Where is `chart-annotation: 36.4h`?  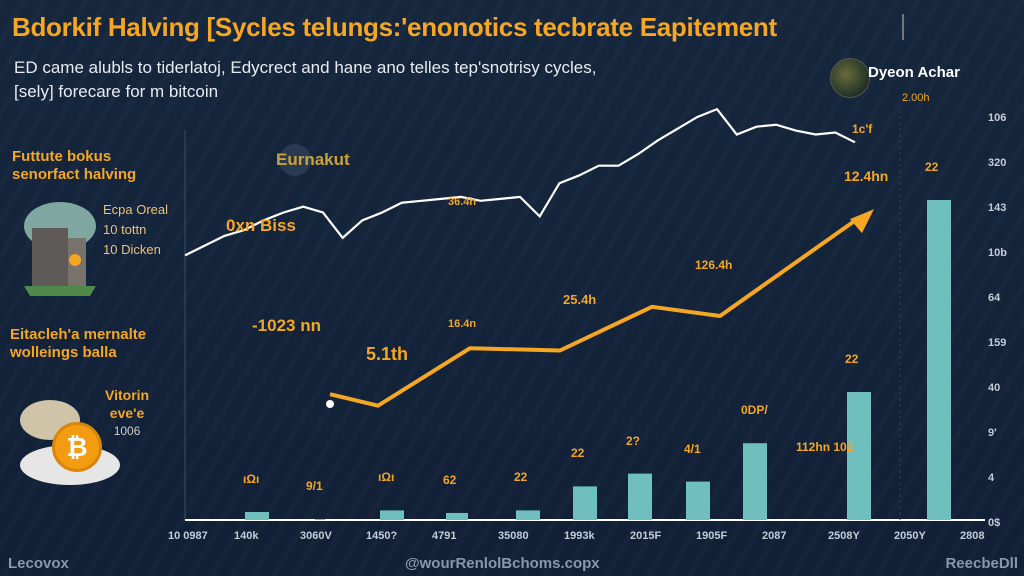
chart-annotation: 36.4h is located at coordinates (462, 202).